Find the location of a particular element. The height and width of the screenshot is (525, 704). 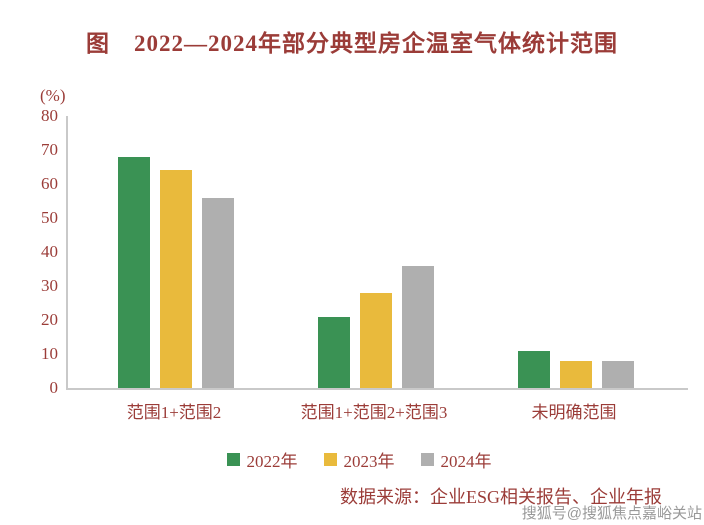

y-tick-label: 70 is located at coordinates (49, 149).